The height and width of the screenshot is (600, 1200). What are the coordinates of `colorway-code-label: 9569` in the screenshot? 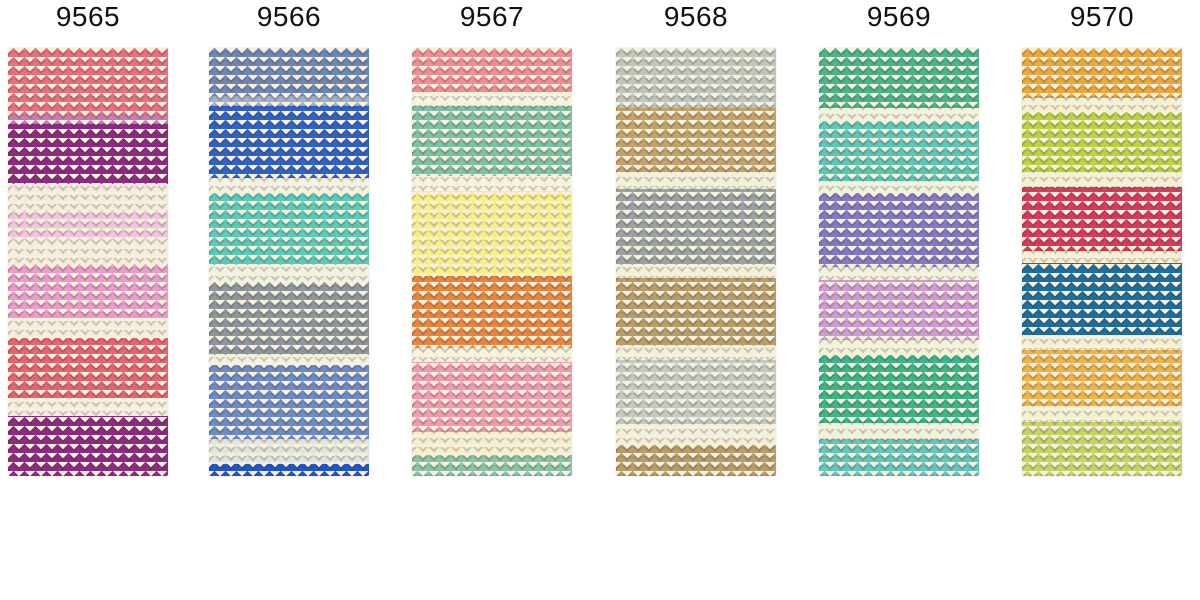 It's located at (899, 16).